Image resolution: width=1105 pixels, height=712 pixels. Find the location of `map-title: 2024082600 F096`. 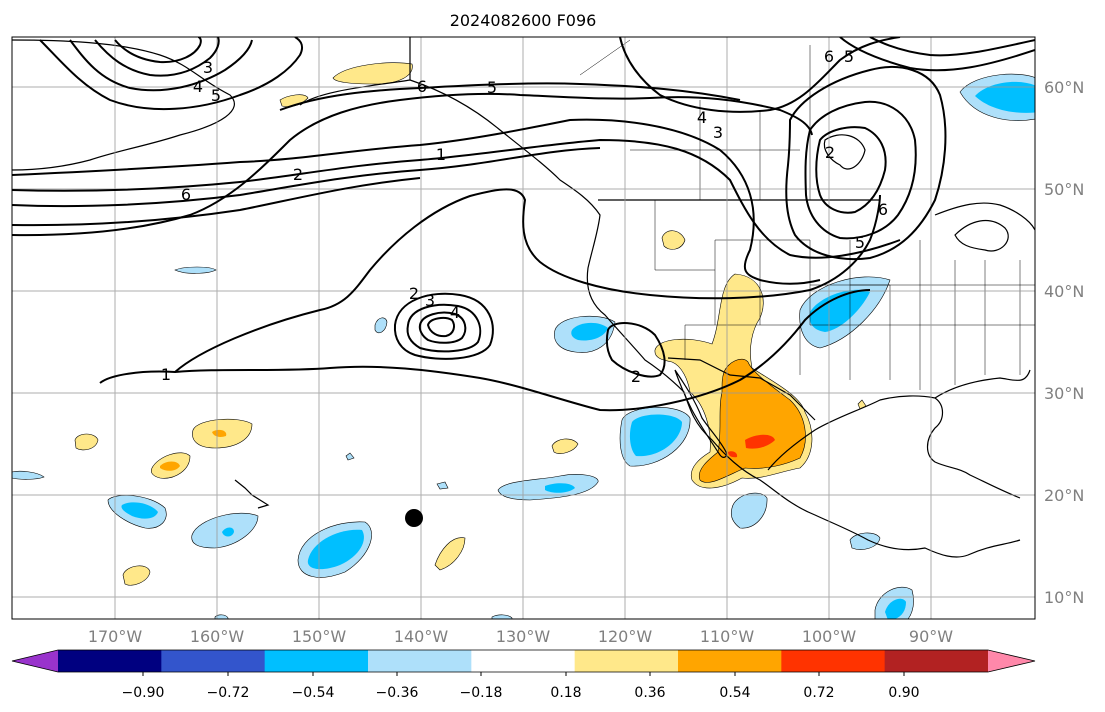

map-title: 2024082600 F096 is located at coordinates (523, 20).